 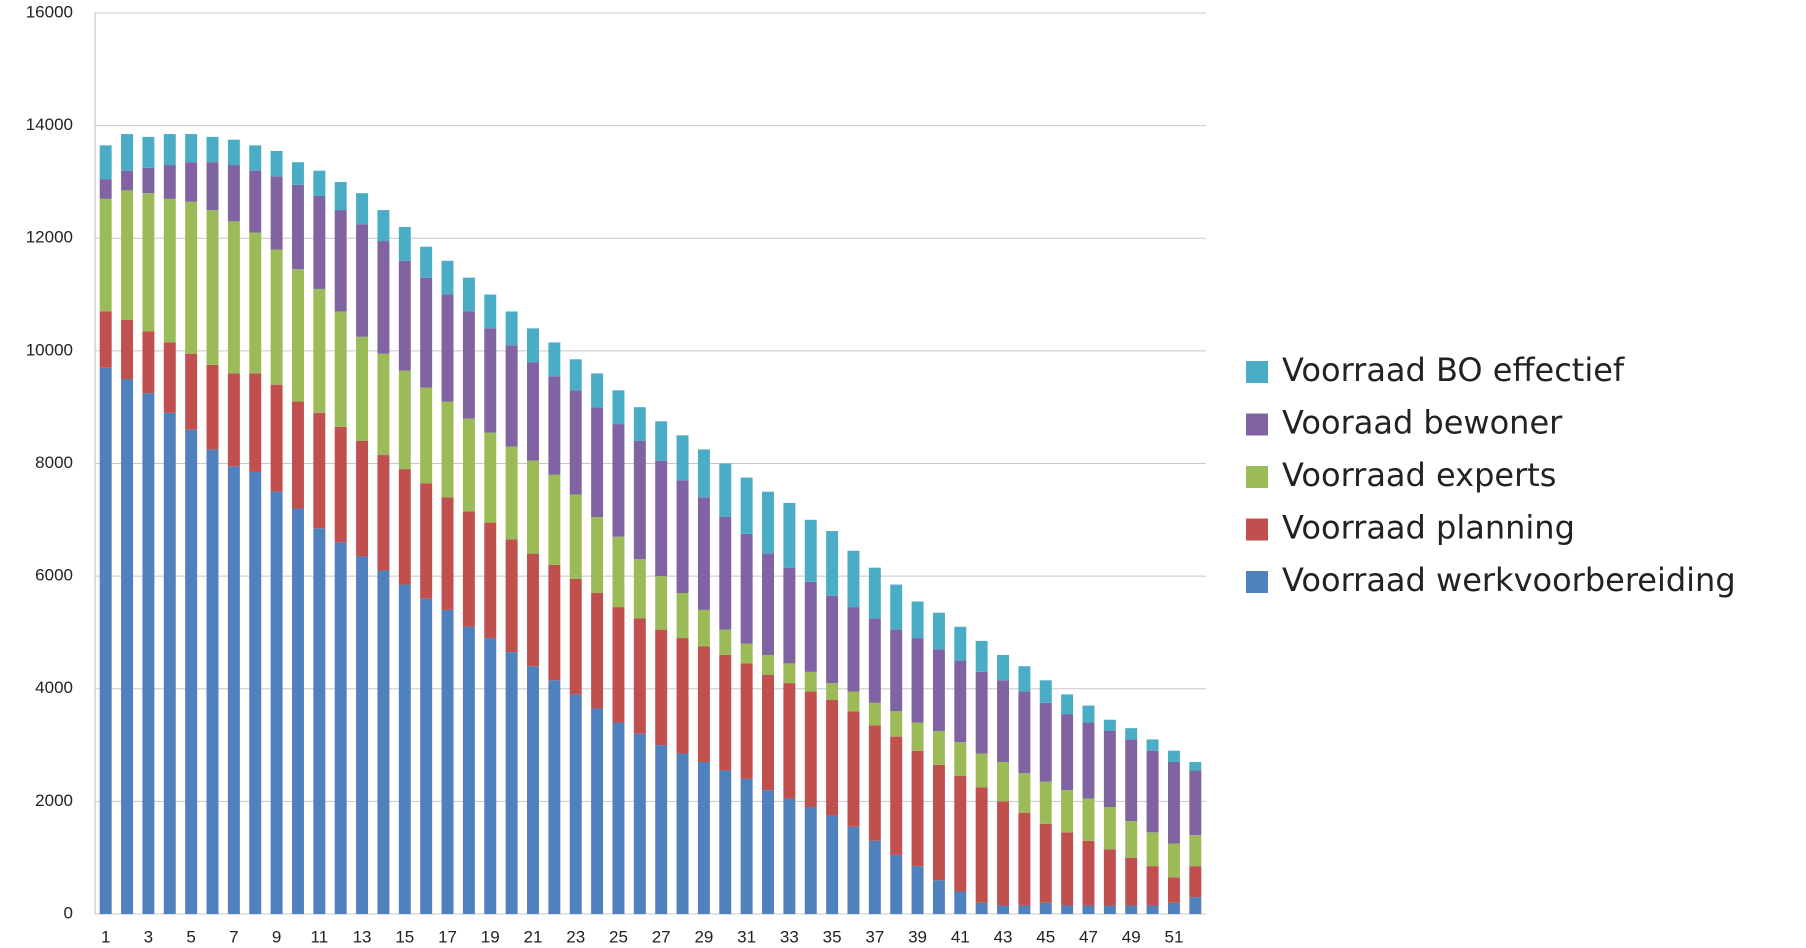 What do you see at coordinates (1419, 475) in the screenshot?
I see `legend-label: Voorraad experts` at bounding box center [1419, 475].